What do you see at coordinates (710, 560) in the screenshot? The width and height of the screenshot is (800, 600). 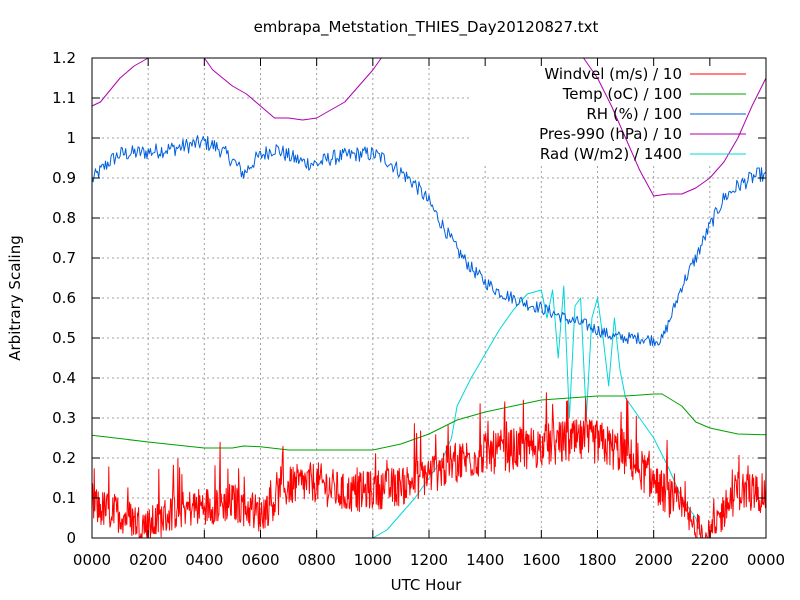 I see `x-tick-label: 2200` at bounding box center [710, 560].